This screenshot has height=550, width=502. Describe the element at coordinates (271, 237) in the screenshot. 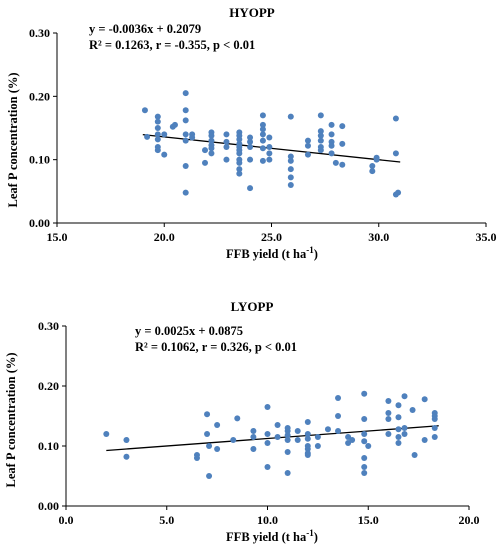

I see `x-tick-label: 25.0` at that location.